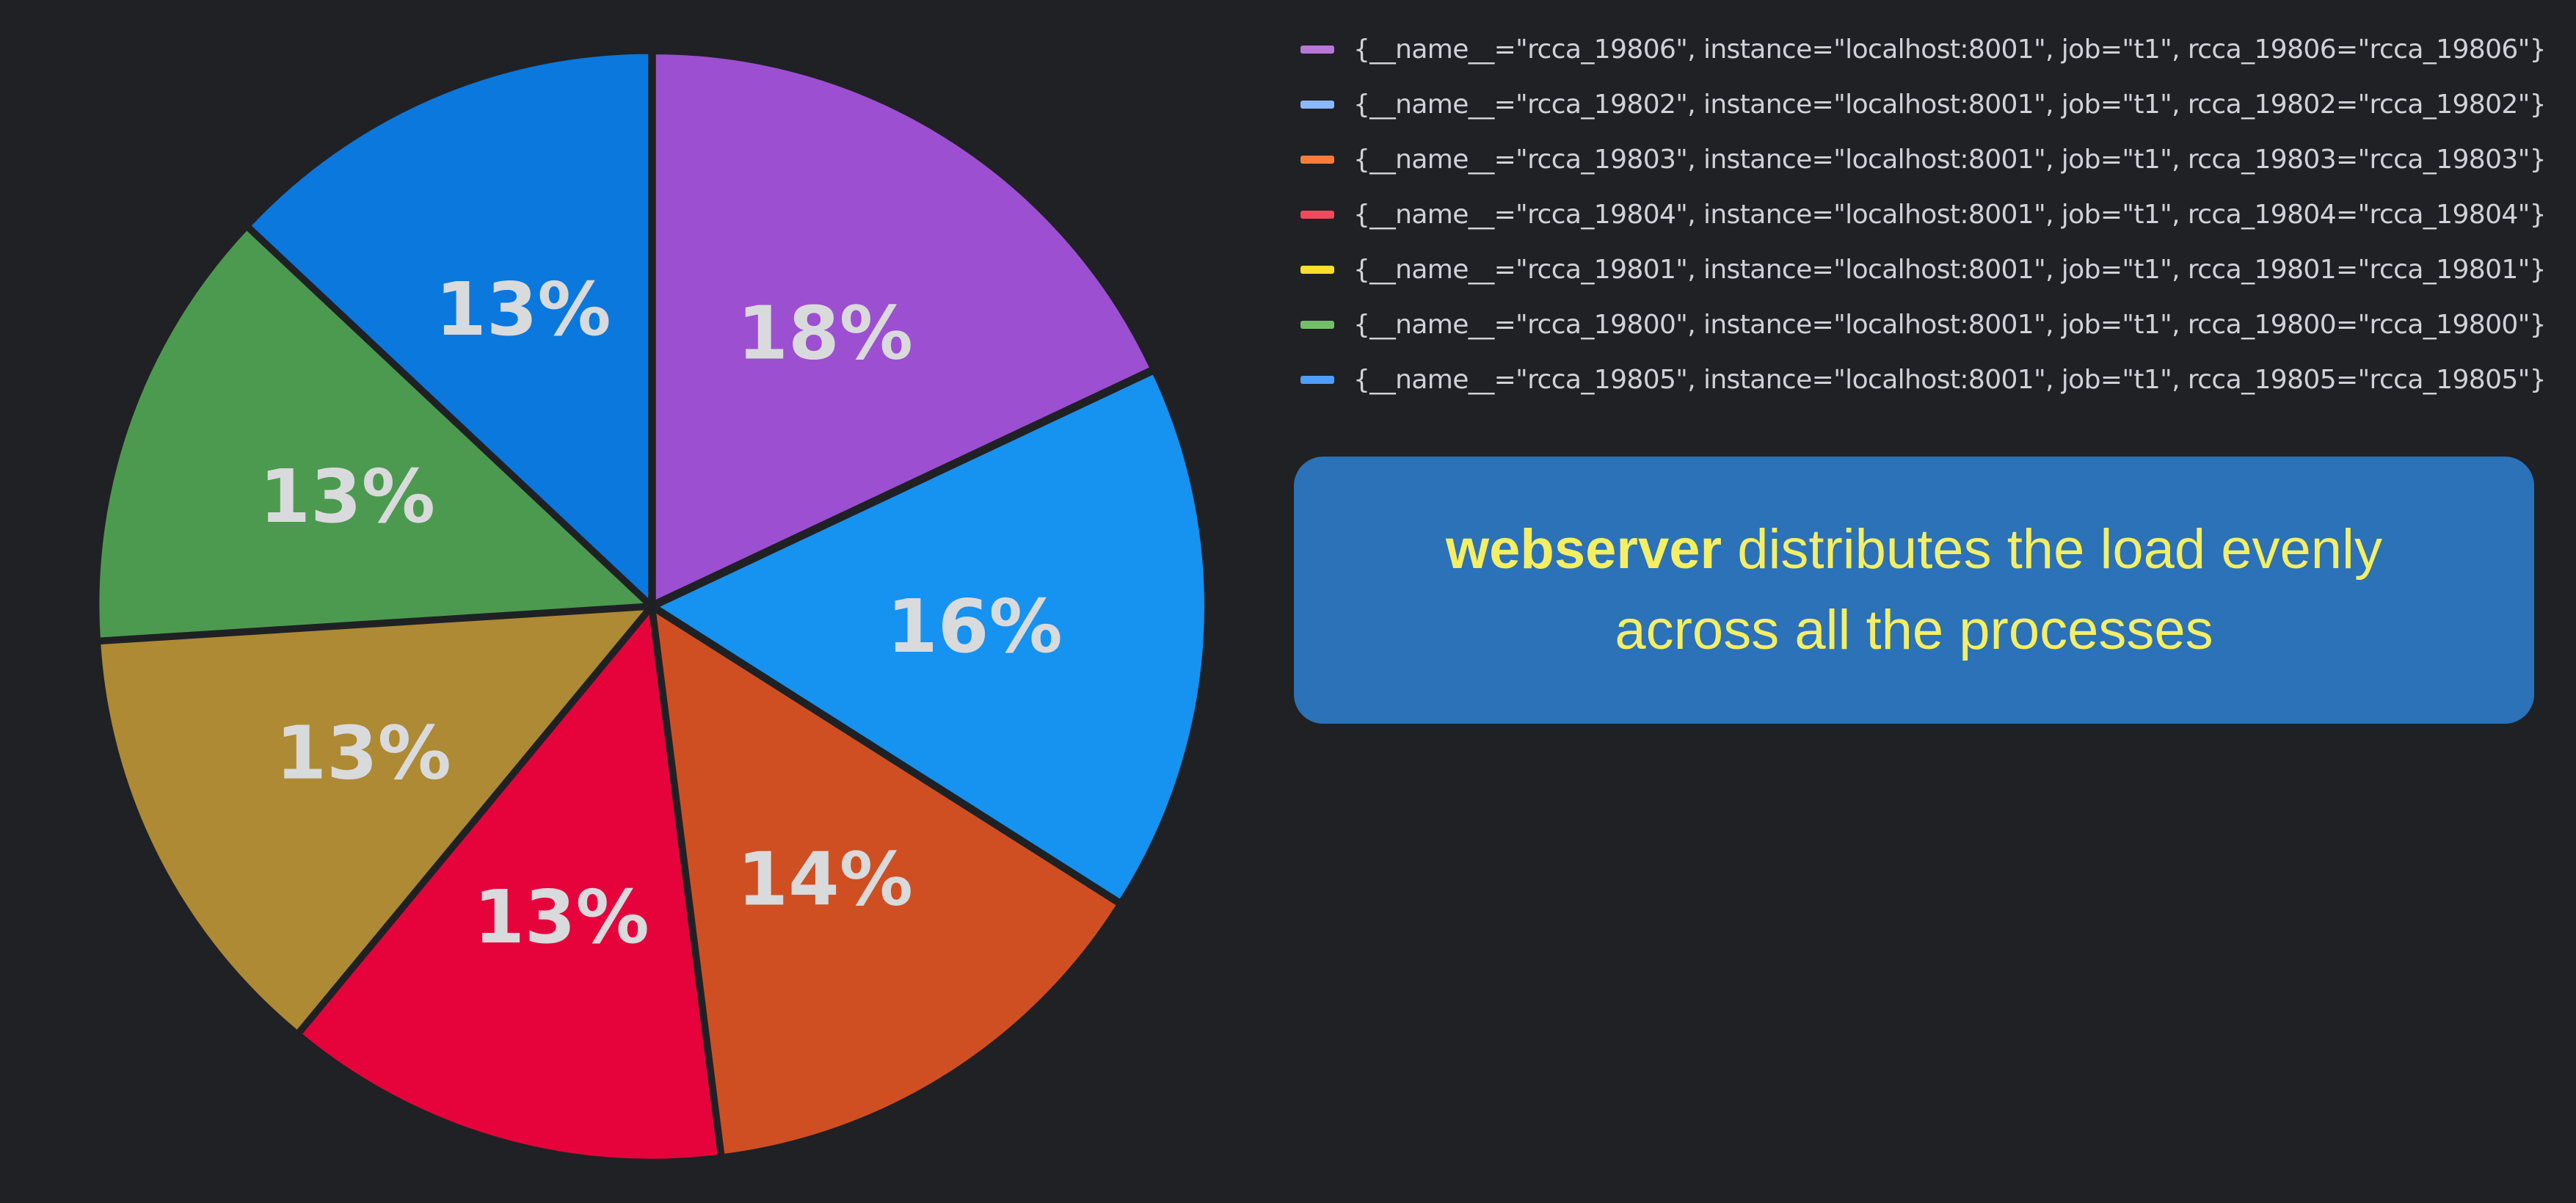  What do you see at coordinates (523, 309) in the screenshot?
I see `slice-label-6: 13%` at bounding box center [523, 309].